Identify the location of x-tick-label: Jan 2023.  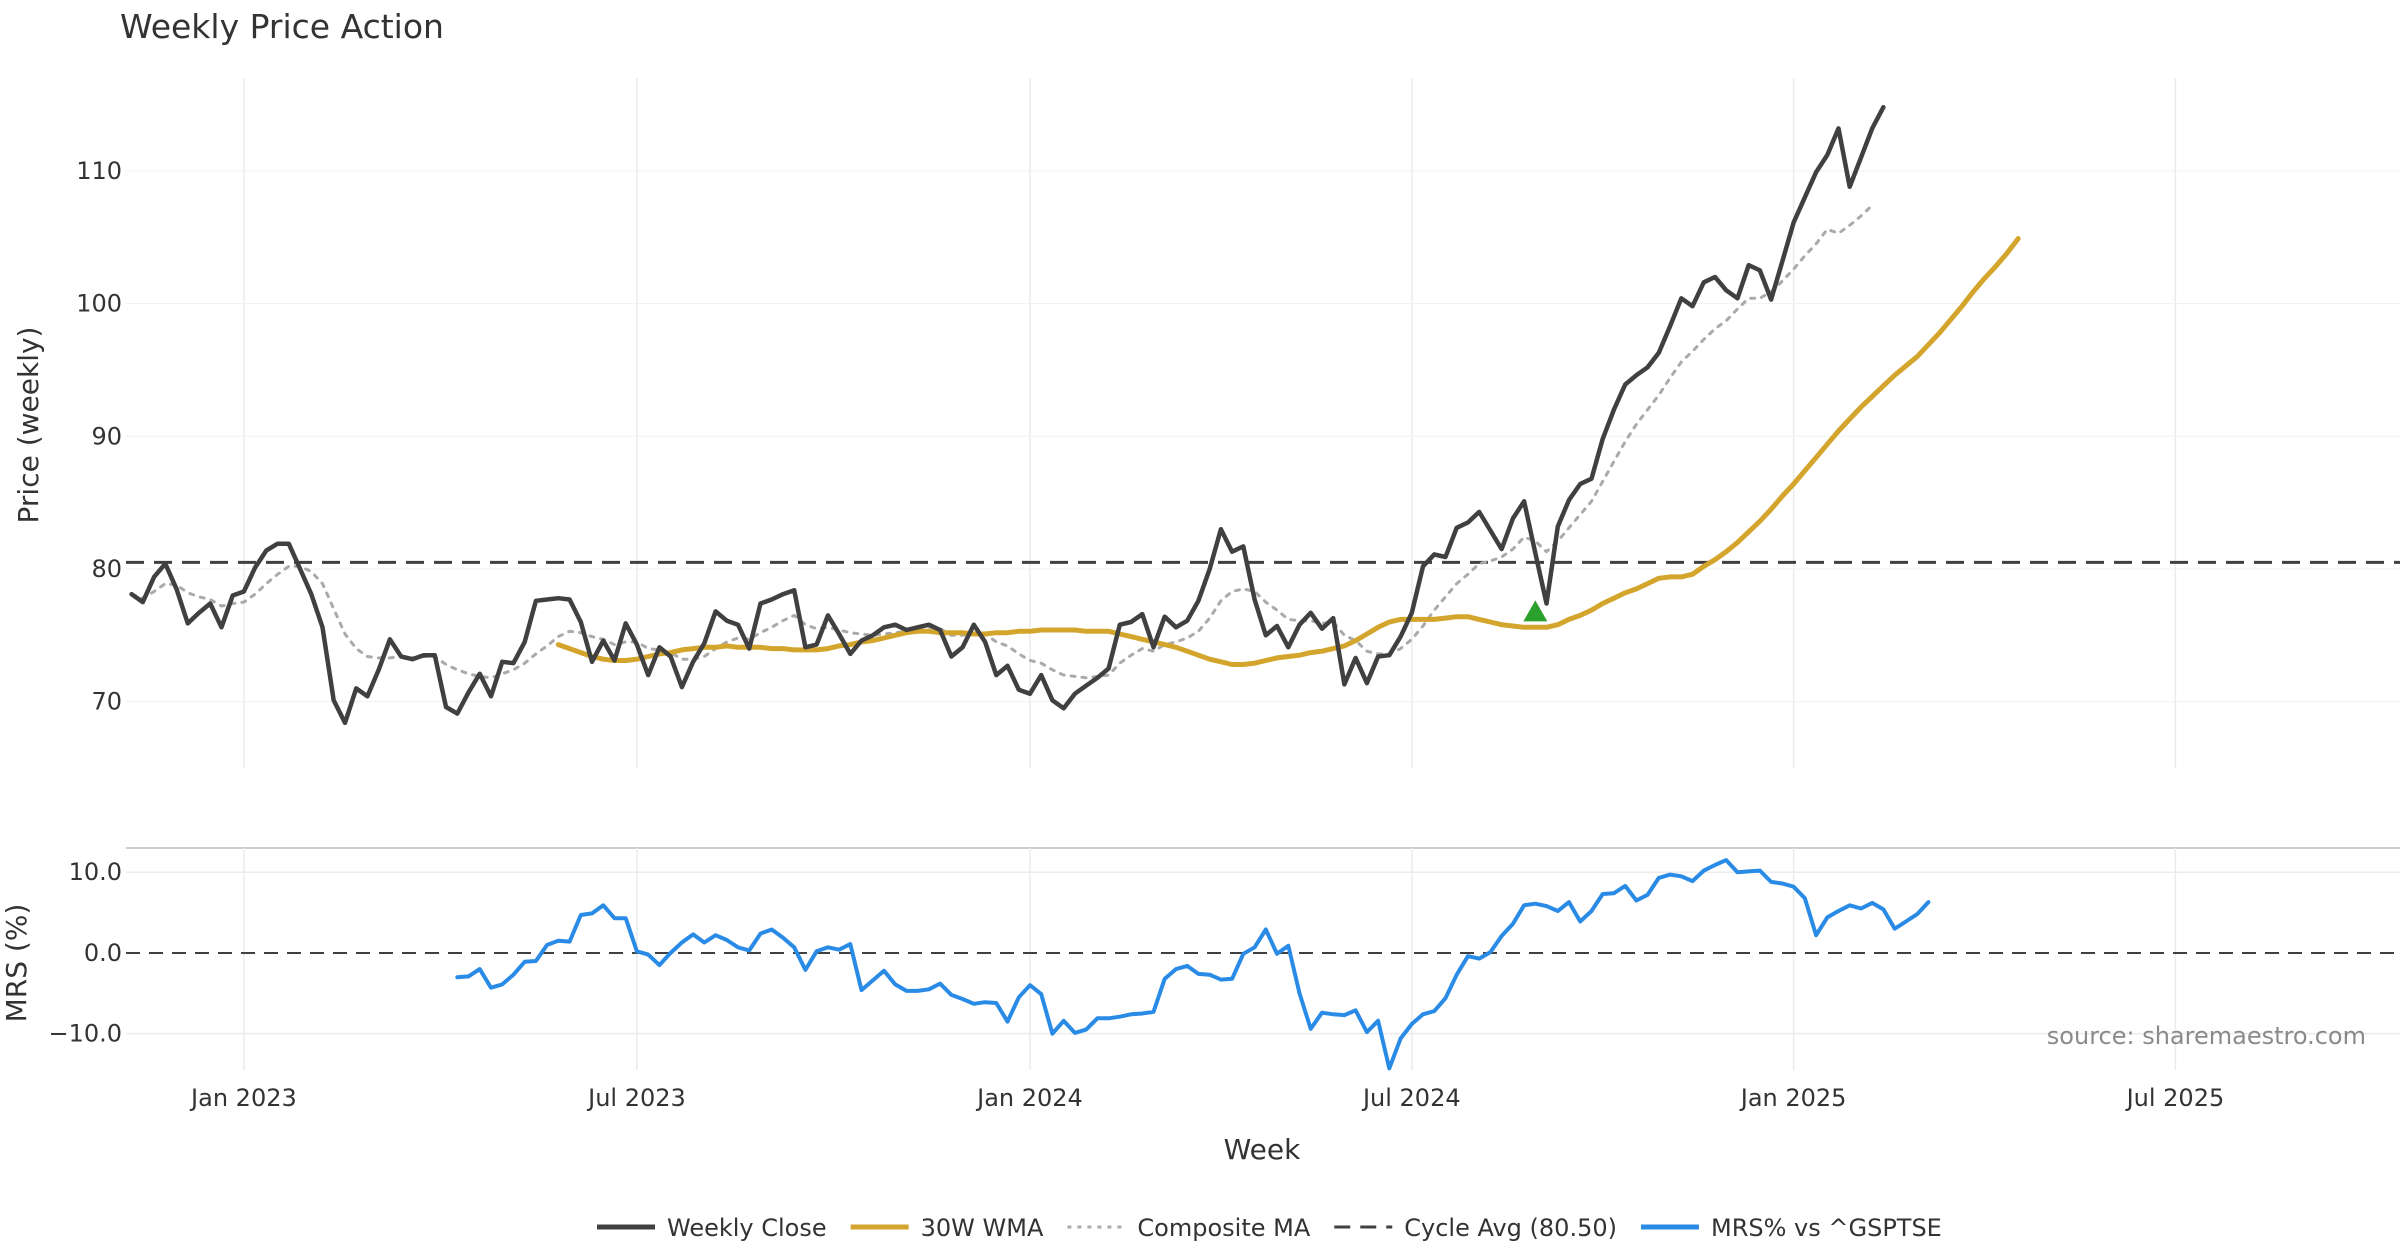
(243, 1098).